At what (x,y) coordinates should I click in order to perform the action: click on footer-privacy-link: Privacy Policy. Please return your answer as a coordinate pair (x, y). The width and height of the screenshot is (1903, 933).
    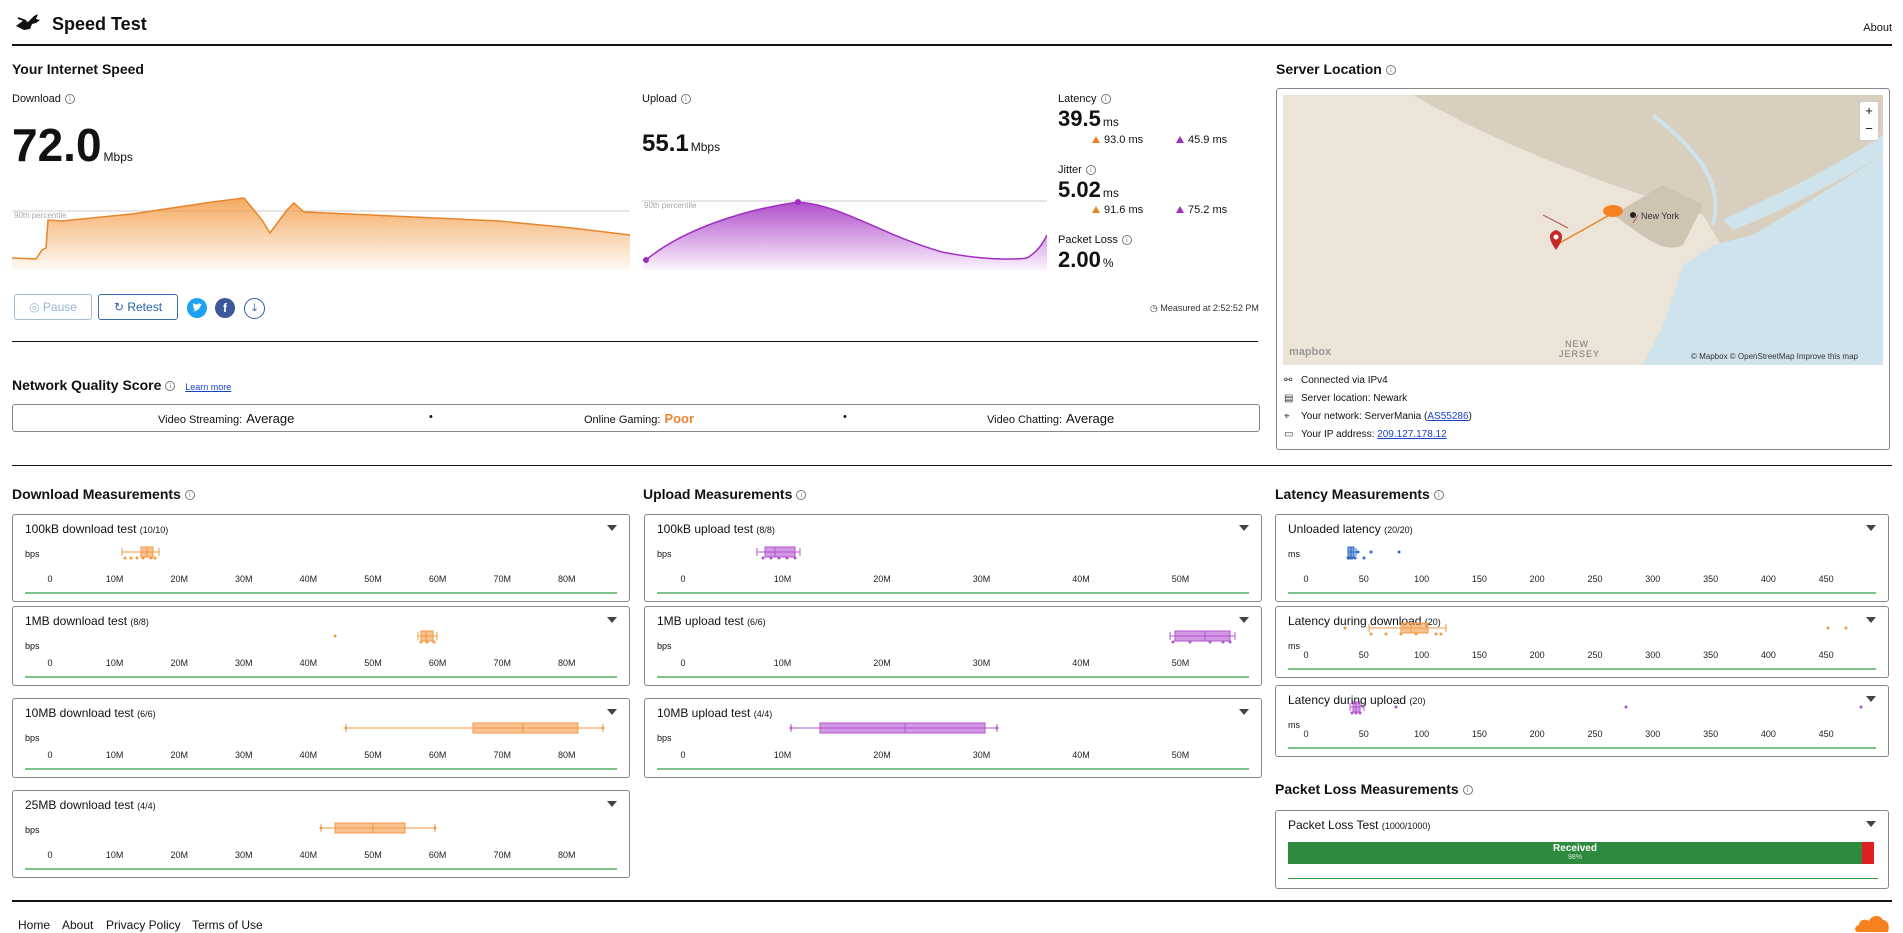
    Looking at the image, I should click on (143, 925).